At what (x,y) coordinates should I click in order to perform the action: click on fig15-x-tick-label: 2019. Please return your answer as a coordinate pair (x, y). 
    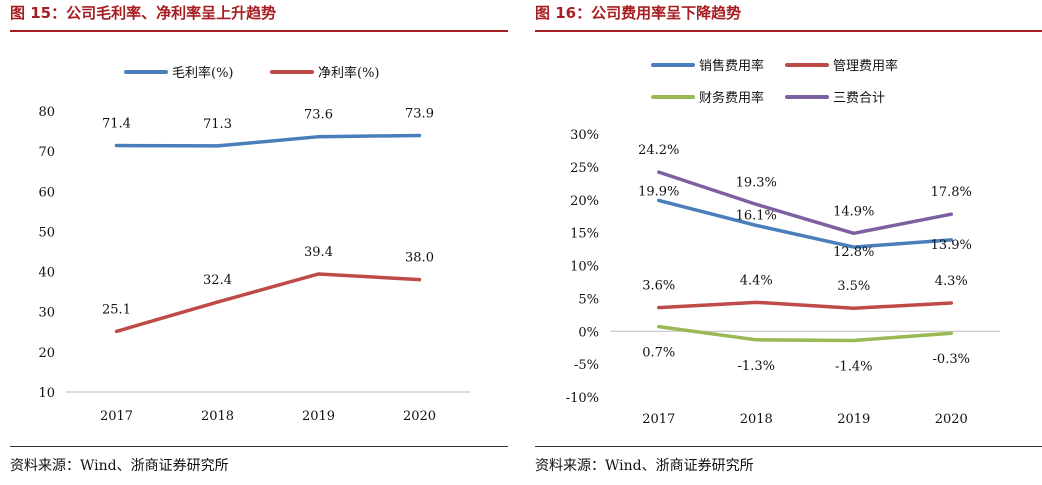
    Looking at the image, I should click on (318, 416).